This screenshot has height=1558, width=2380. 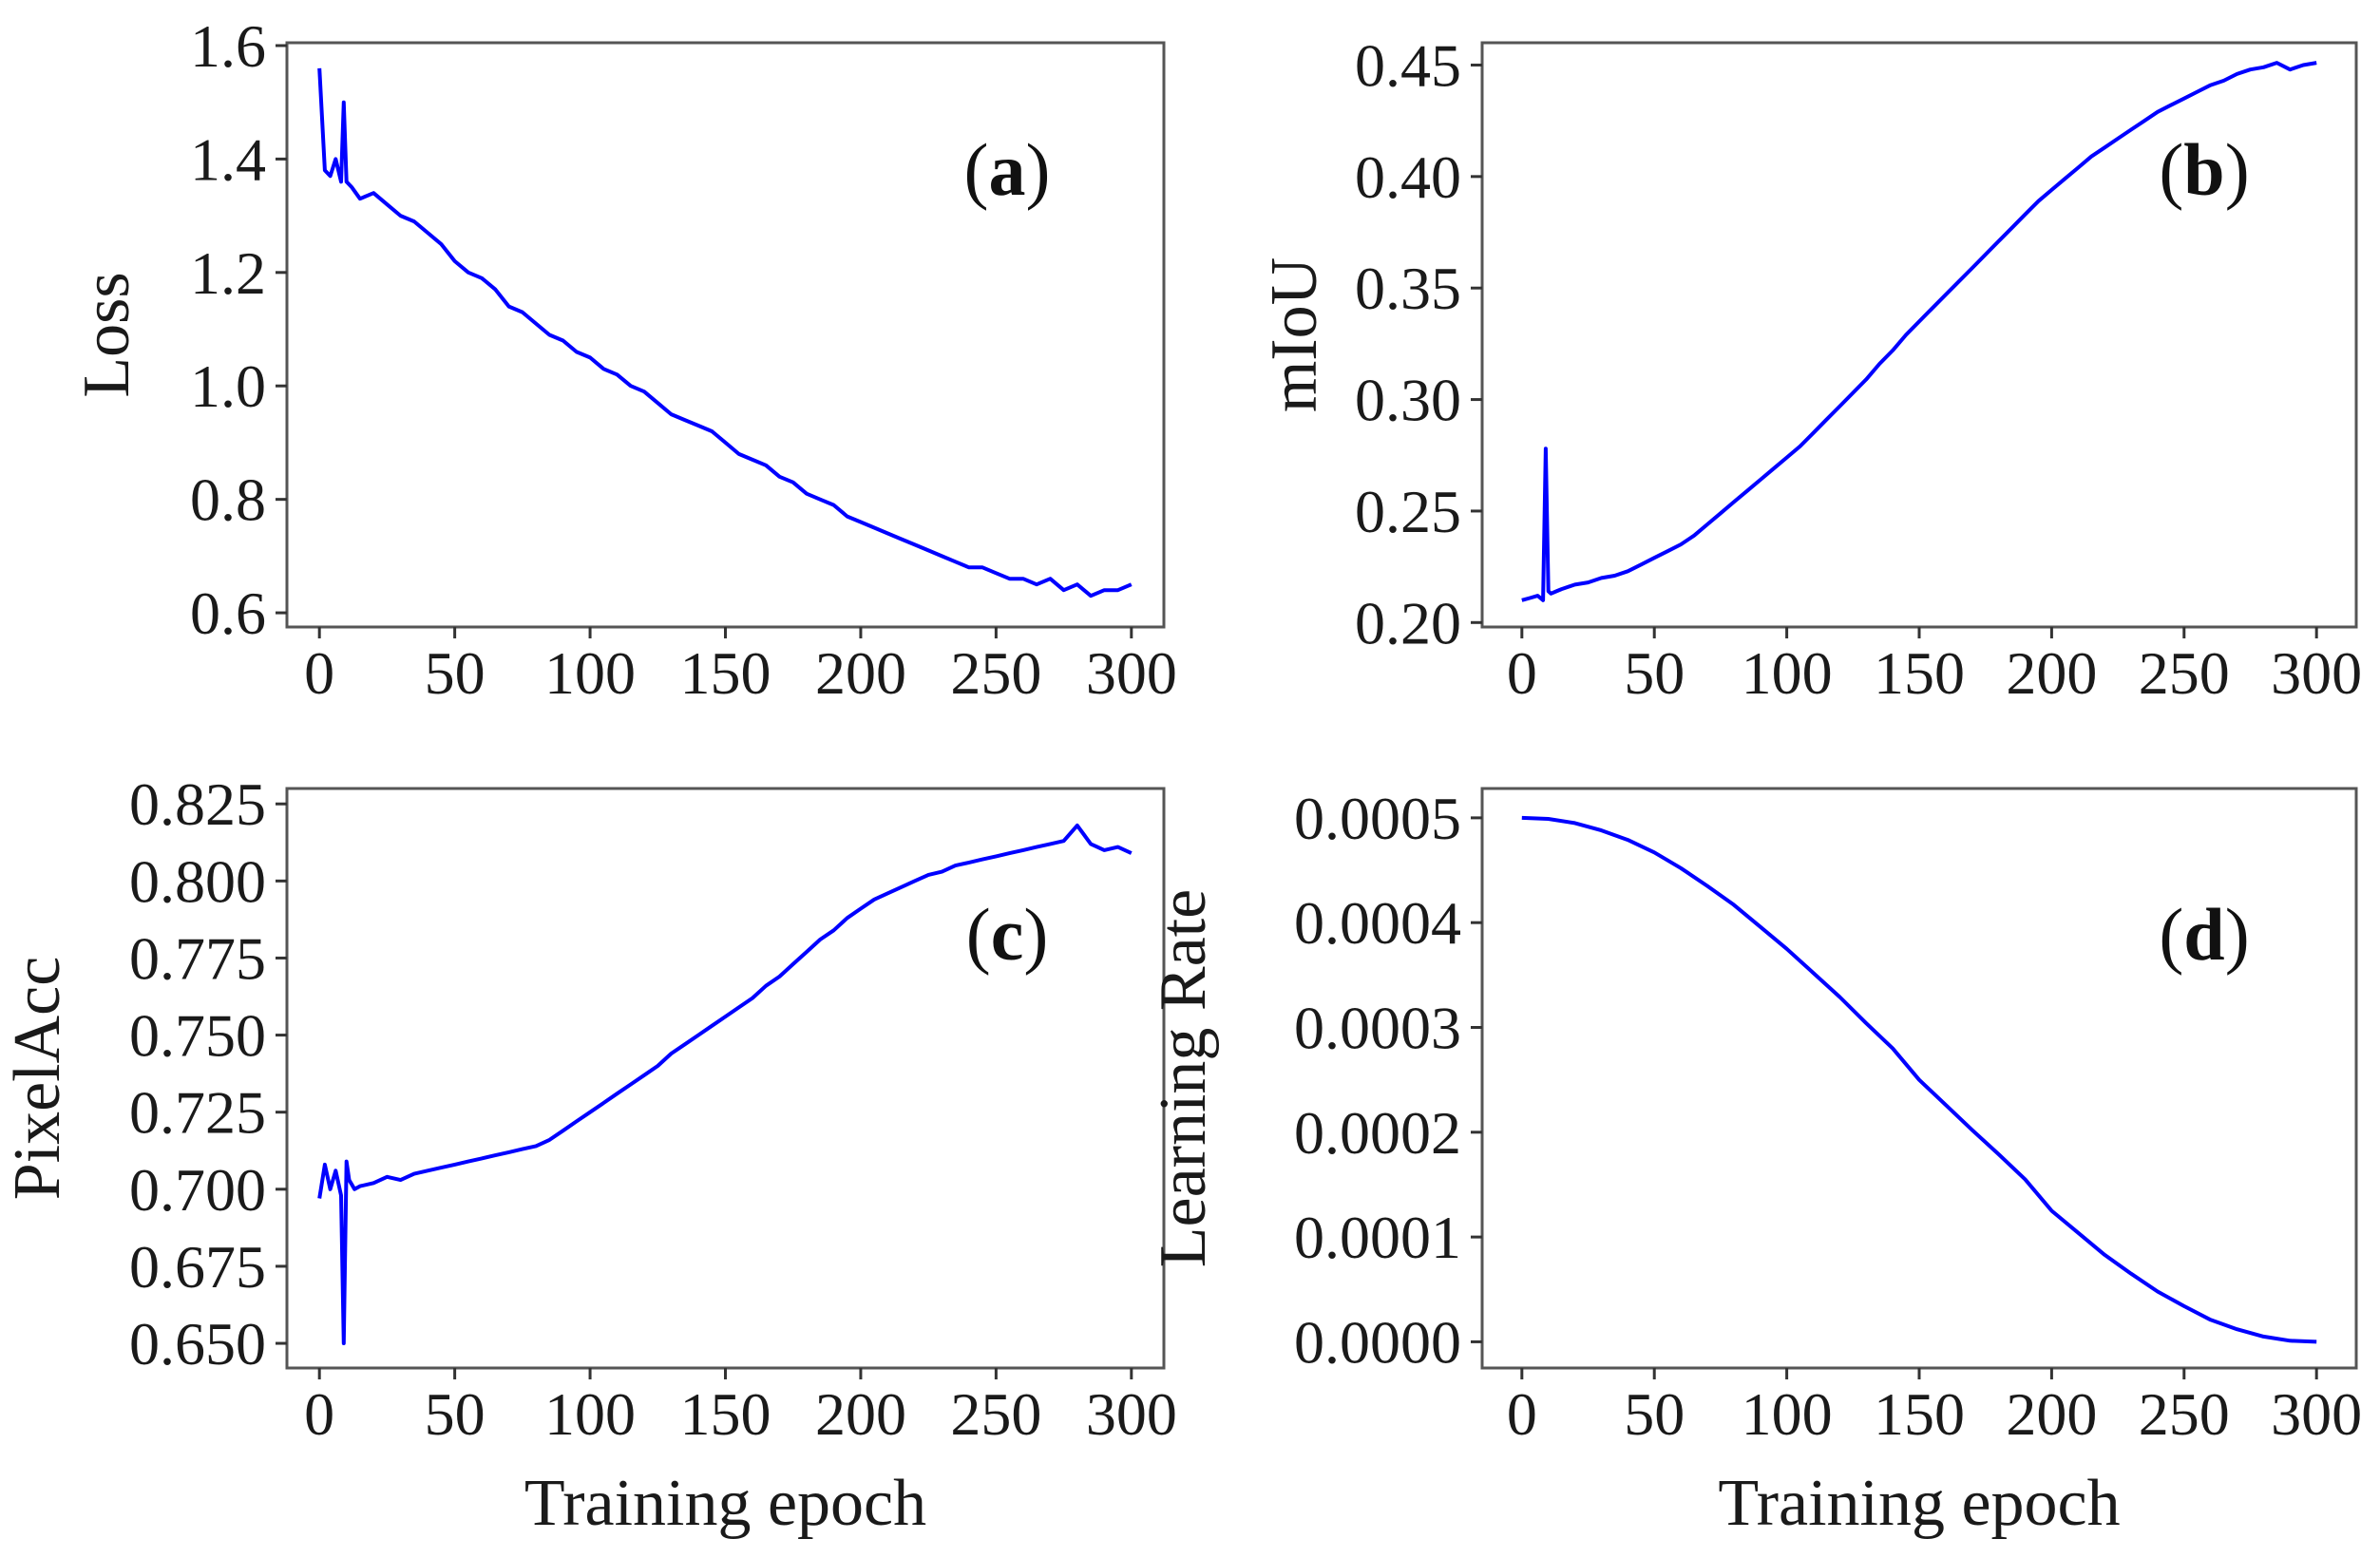 What do you see at coordinates (2204, 169) in the screenshot?
I see `panel-label: (b)` at bounding box center [2204, 169].